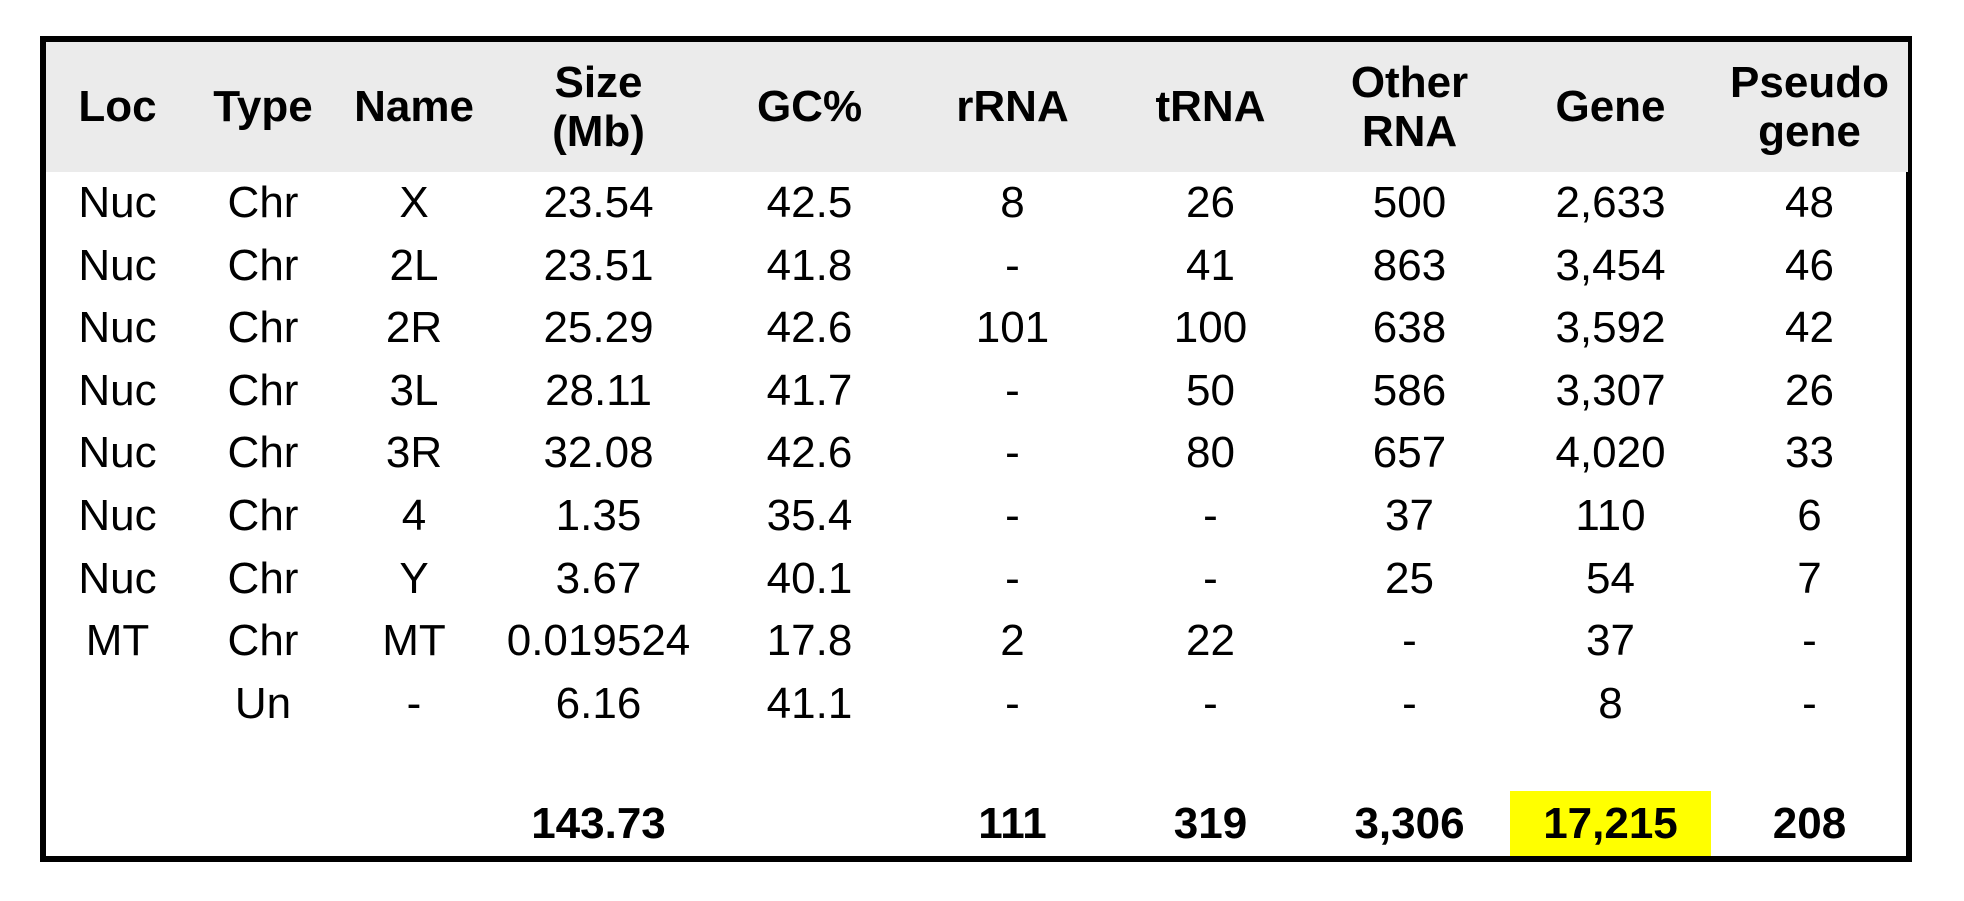 This screenshot has height=901, width=1964. What do you see at coordinates (809, 515) in the screenshot?
I see `table-cell: 35.4` at bounding box center [809, 515].